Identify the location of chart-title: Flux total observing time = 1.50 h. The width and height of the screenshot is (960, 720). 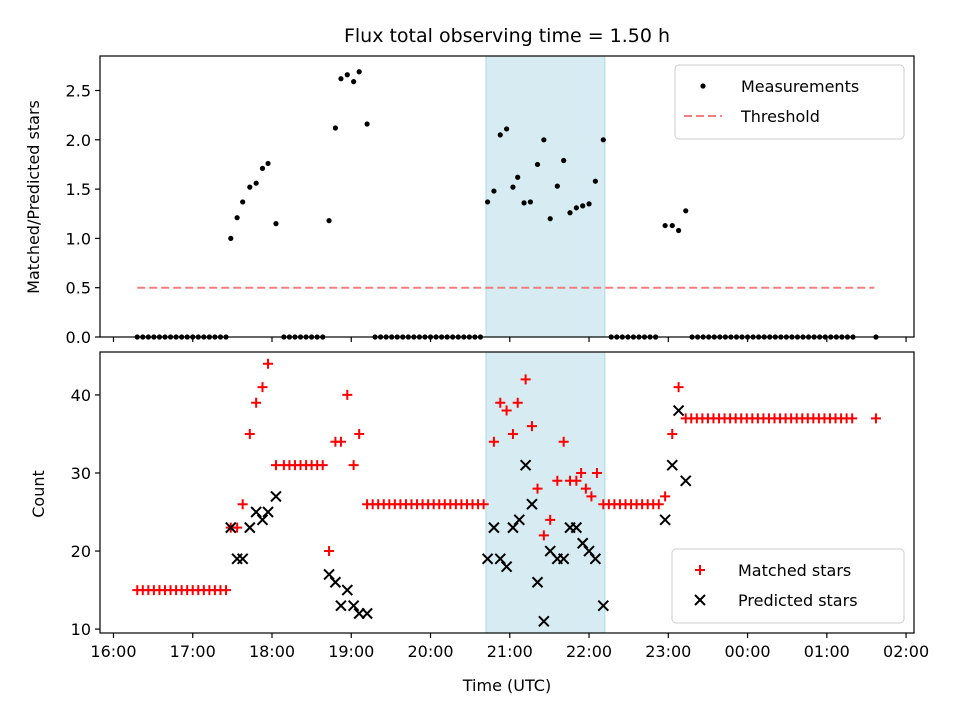
(507, 36).